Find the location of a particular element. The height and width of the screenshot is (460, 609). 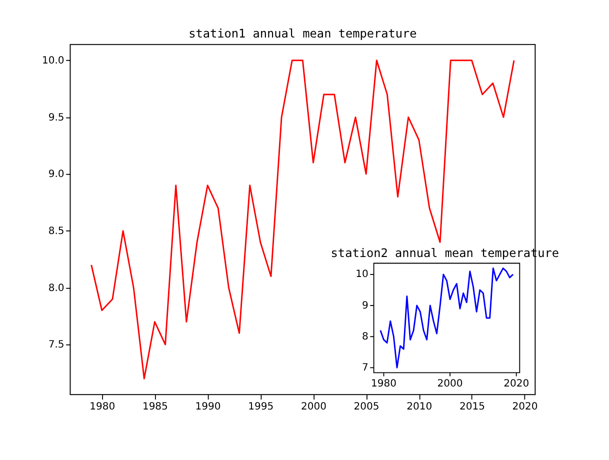

y-tick-label: 8 is located at coordinates (365, 336).